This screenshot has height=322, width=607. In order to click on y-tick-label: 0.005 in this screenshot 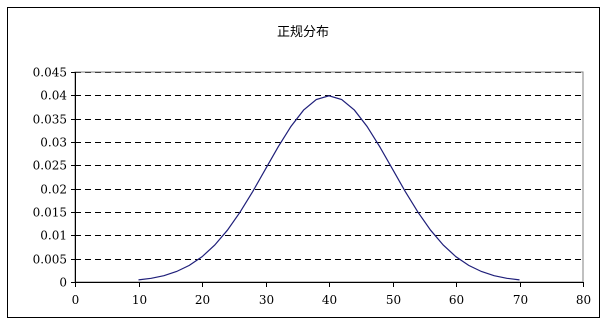, I will do `click(50, 260)`.